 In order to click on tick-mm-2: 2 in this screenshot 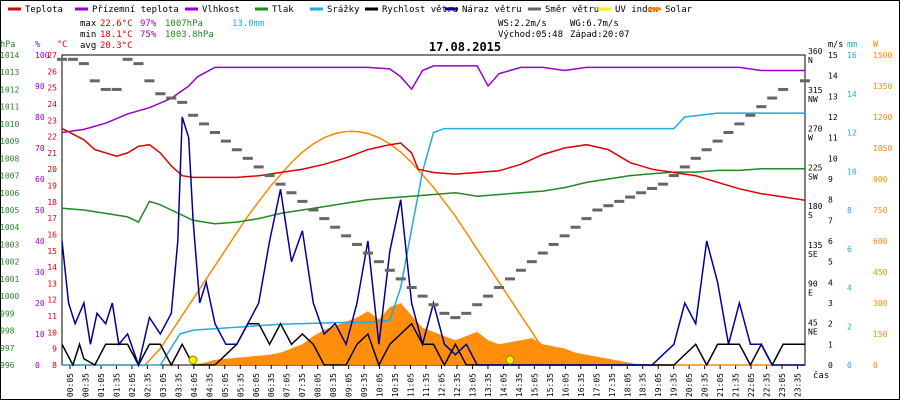, I will do `click(849, 326)`.